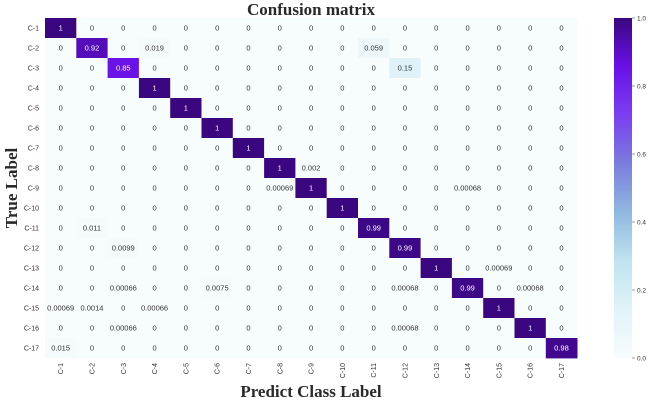 The image size is (653, 402). I want to click on x-tick-label: C-2, so click(92, 368).